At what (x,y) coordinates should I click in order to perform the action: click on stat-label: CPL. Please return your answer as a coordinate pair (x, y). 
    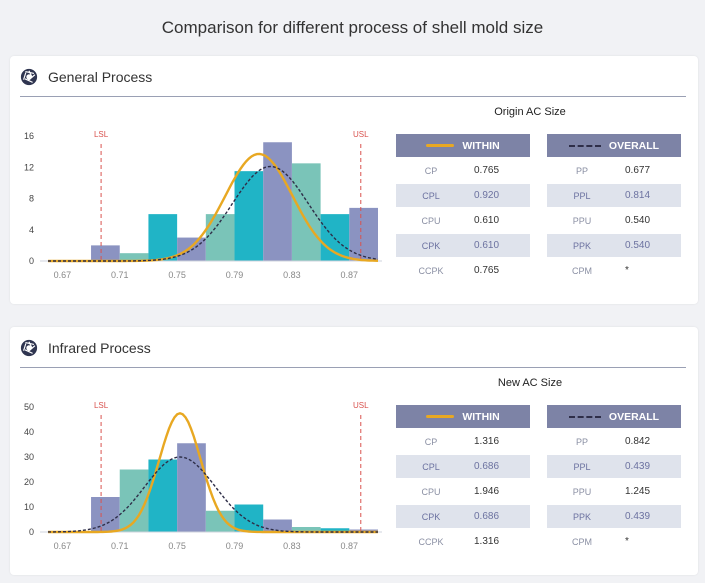
    Looking at the image, I should click on (431, 195).